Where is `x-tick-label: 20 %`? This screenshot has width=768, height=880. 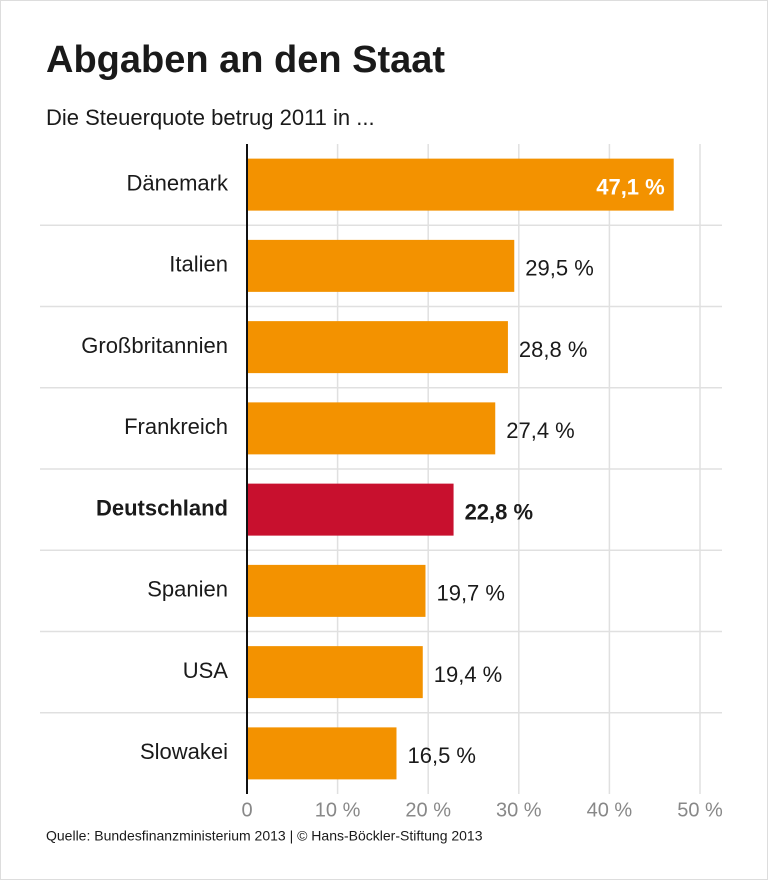 x-tick-label: 20 % is located at coordinates (428, 810).